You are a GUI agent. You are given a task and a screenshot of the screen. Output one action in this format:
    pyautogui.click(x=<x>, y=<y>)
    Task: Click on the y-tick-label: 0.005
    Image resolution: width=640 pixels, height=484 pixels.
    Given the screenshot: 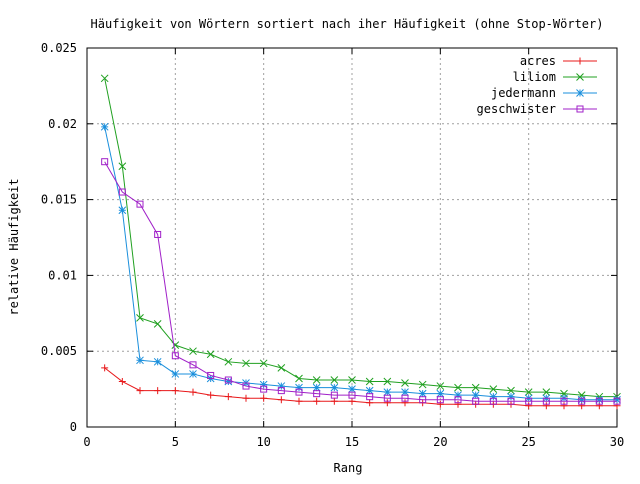 What is the action you would take?
    pyautogui.click(x=59, y=351)
    